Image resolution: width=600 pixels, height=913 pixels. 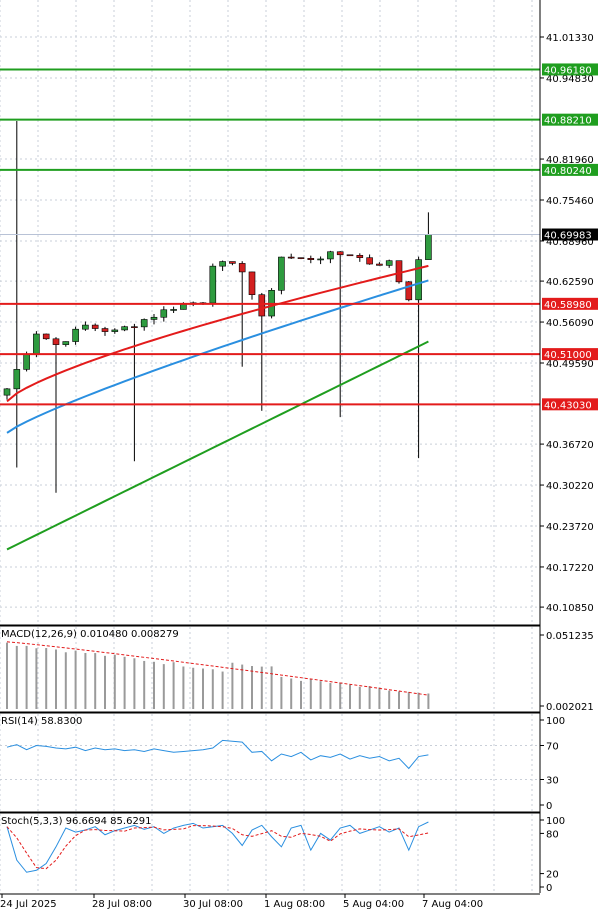 What do you see at coordinates (41, 721) in the screenshot?
I see `rsi-title: RSI(14) 58.8300` at bounding box center [41, 721].